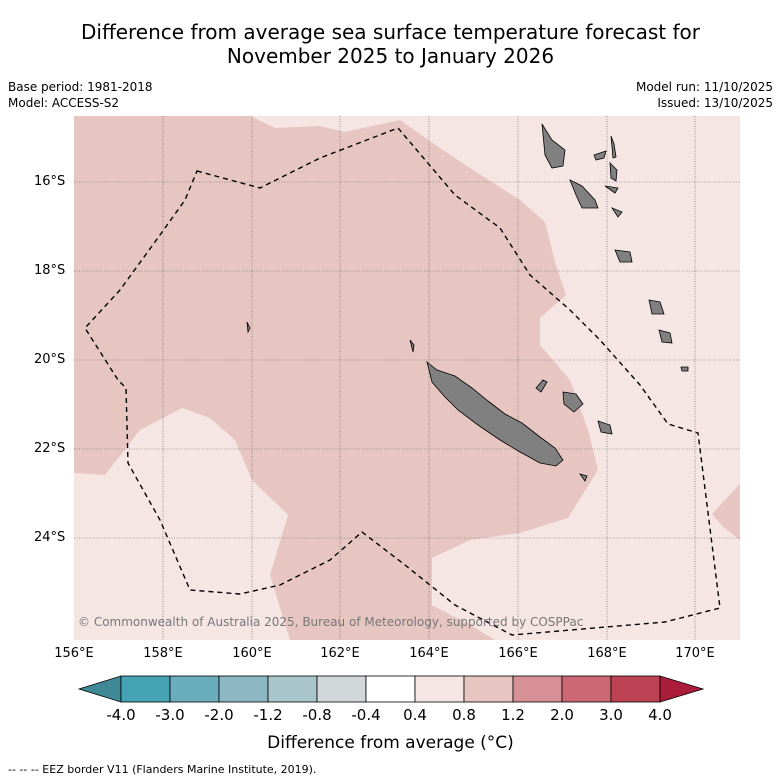  Describe the element at coordinates (252, 653) in the screenshot. I see `lon-label-160e: 160°E` at that location.